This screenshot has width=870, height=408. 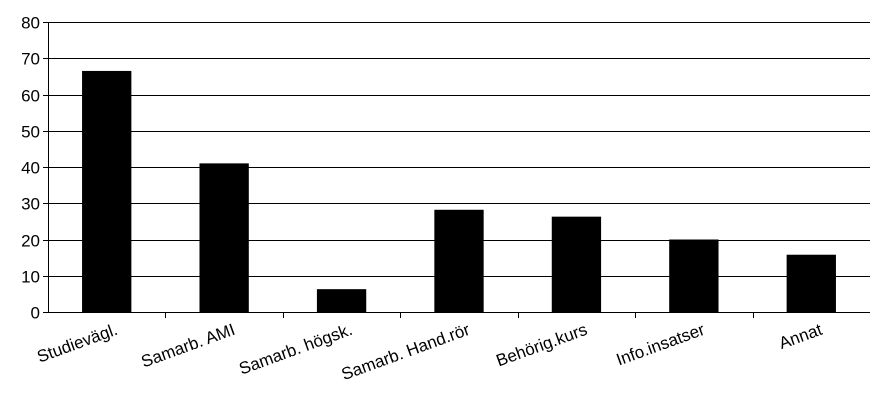 I want to click on y-tick-label-70: 70, so click(x=30, y=59).